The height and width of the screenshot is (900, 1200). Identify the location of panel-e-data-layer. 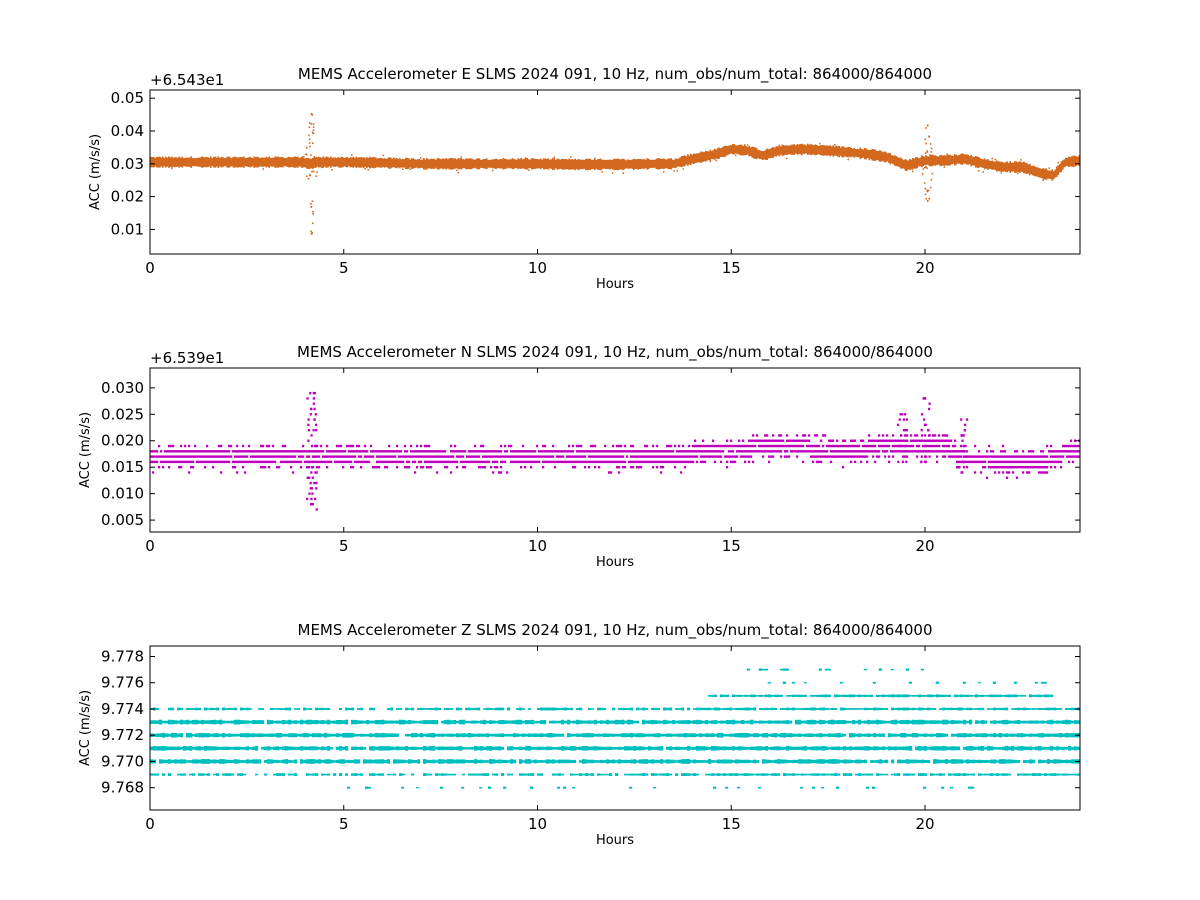
(615, 173).